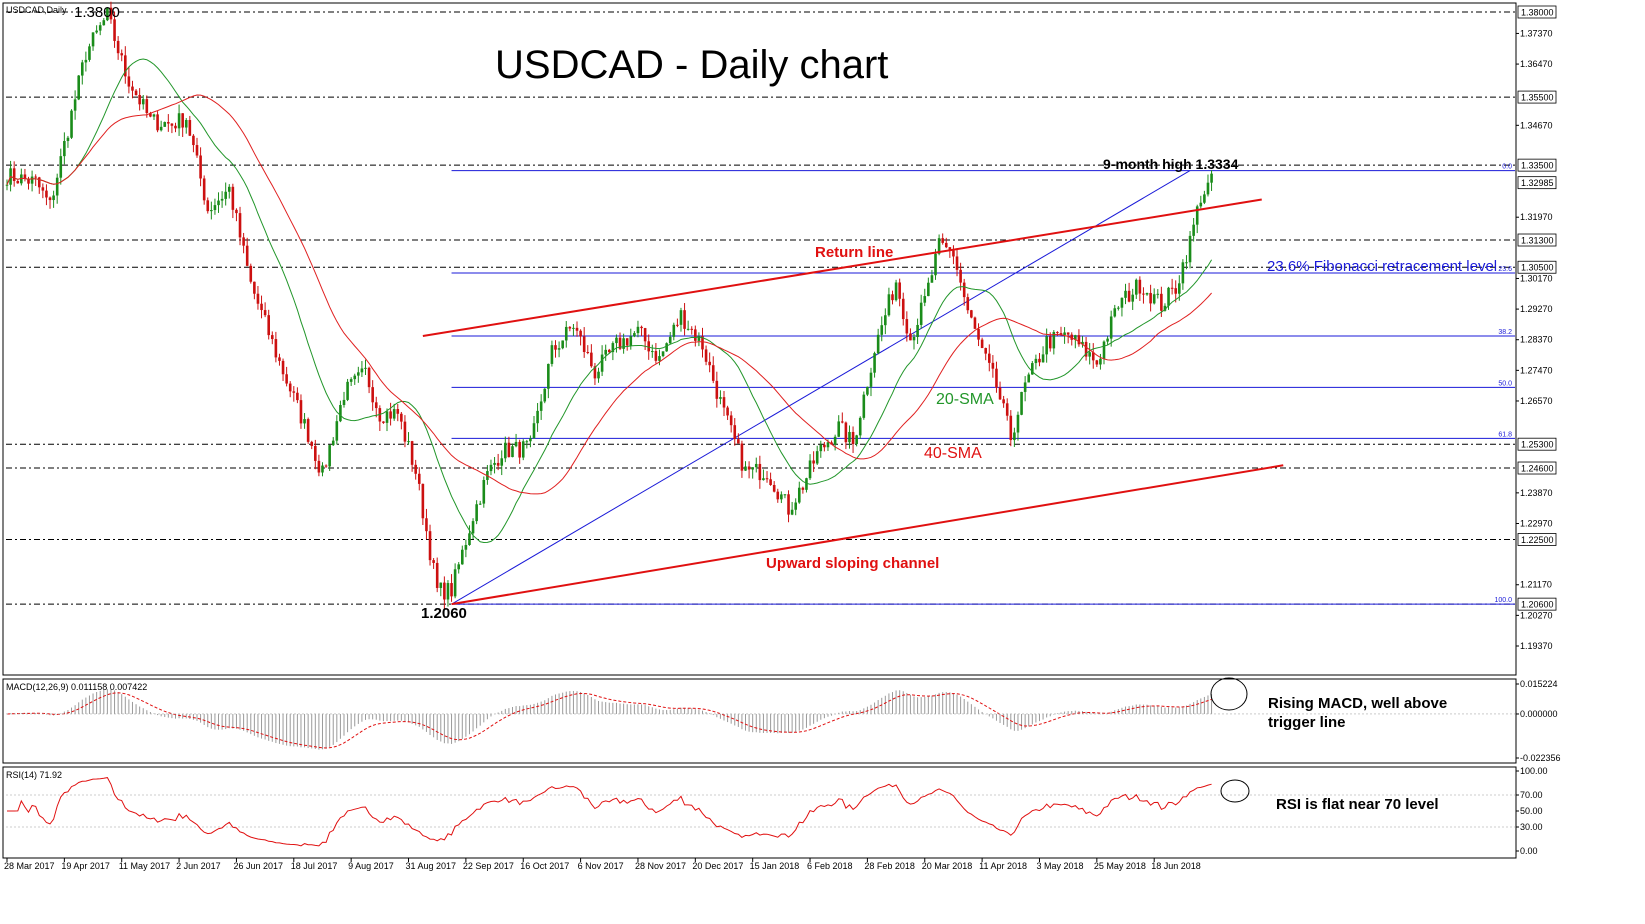 Image resolution: width=1645 pixels, height=924 pixels. Describe the element at coordinates (1537, 605) in the screenshot. I see `price-level-label: 1.20600` at that location.